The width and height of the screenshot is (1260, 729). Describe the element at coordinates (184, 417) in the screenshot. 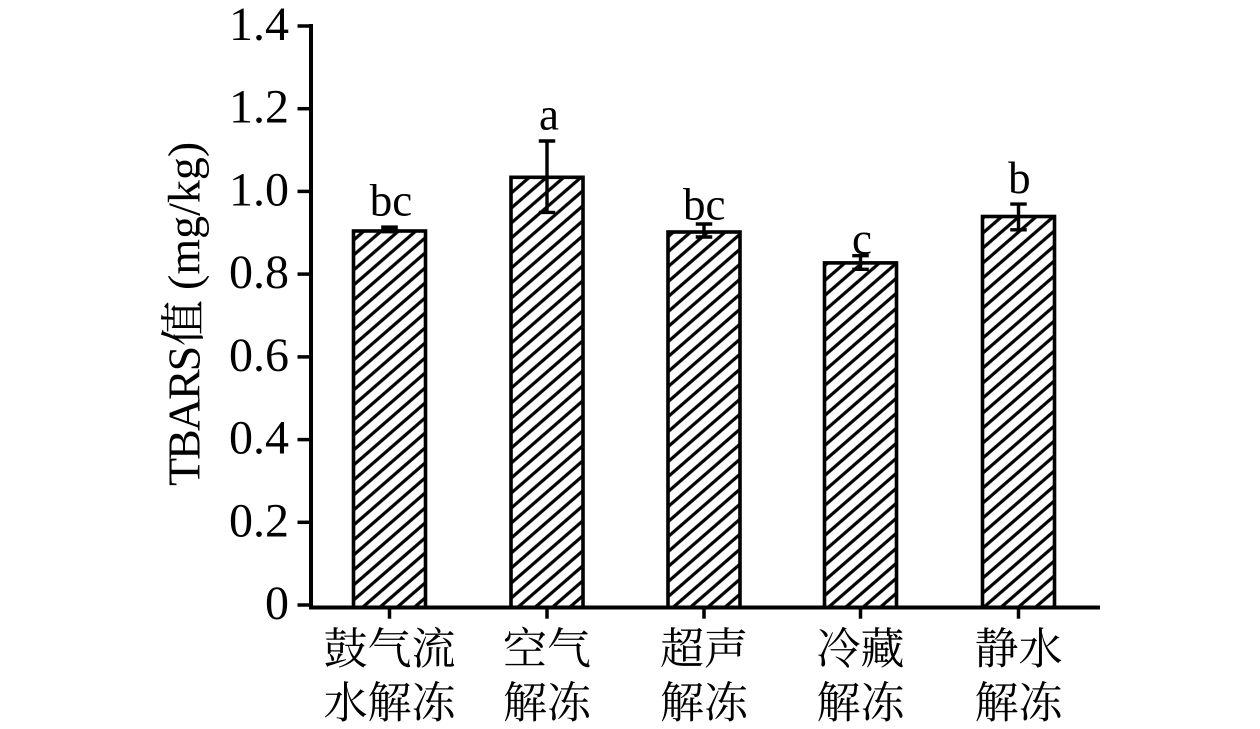

I see `svg-text: TBARS` at that location.